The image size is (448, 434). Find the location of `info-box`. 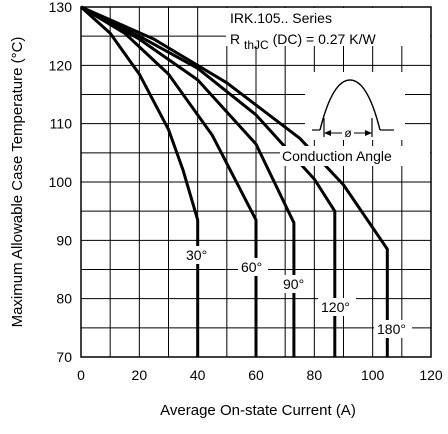

info-box is located at coordinates (328, 27).